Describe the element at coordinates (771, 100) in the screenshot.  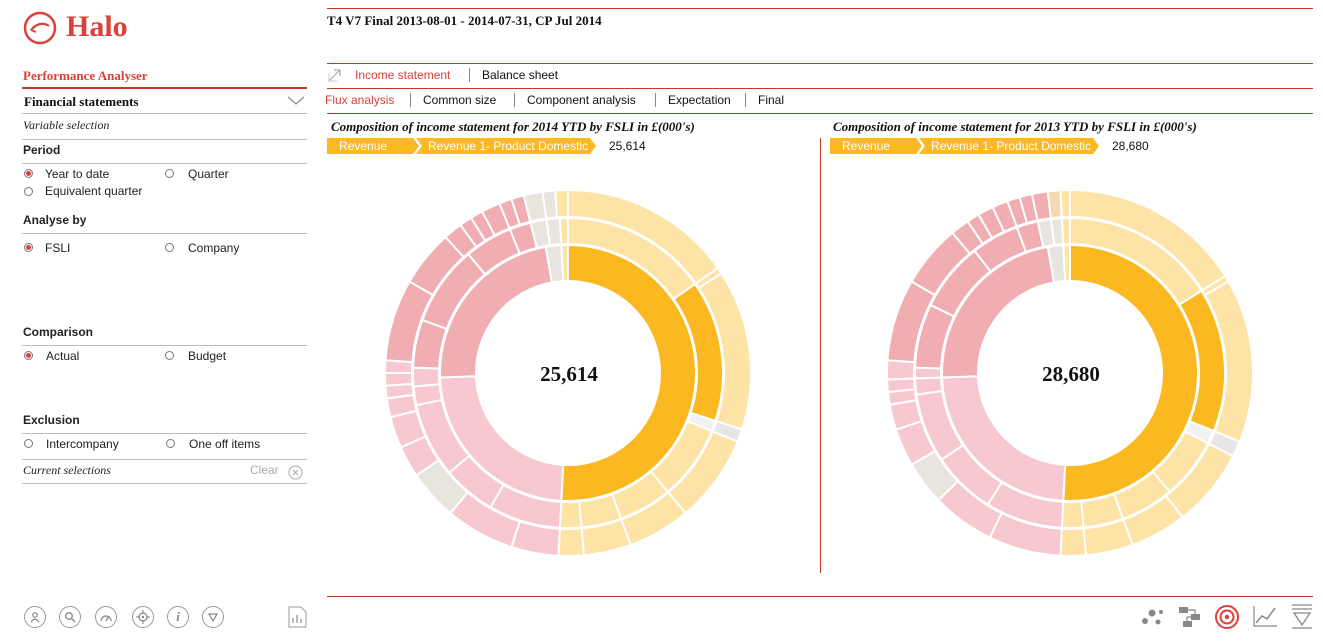
I see `tab-final: Final` at that location.